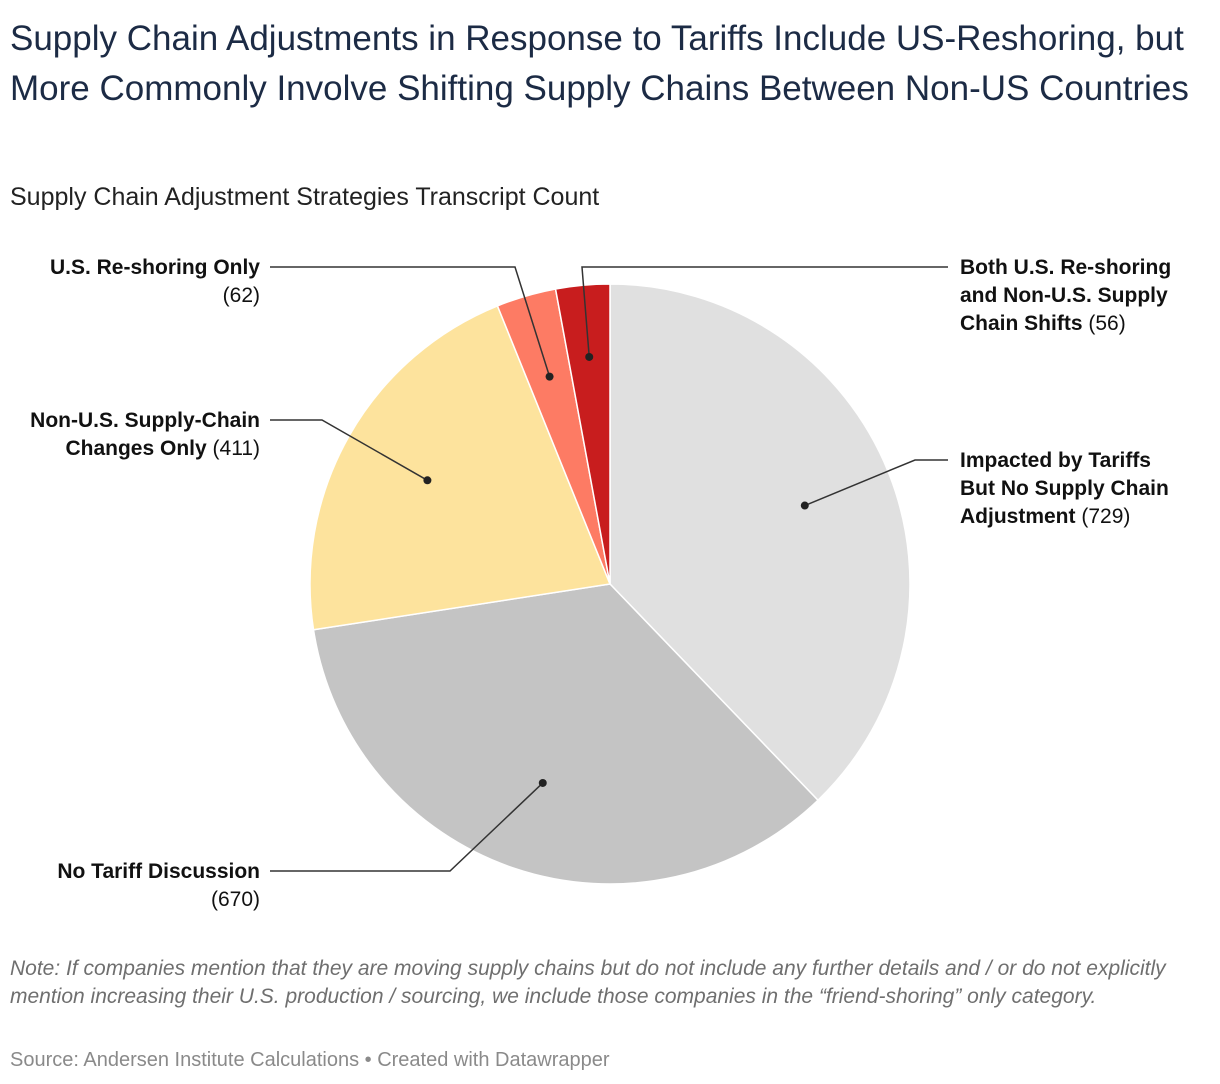 The height and width of the screenshot is (1084, 1220). What do you see at coordinates (158, 871) in the screenshot?
I see `label-no-tariff-name: No Tariff Discussion` at bounding box center [158, 871].